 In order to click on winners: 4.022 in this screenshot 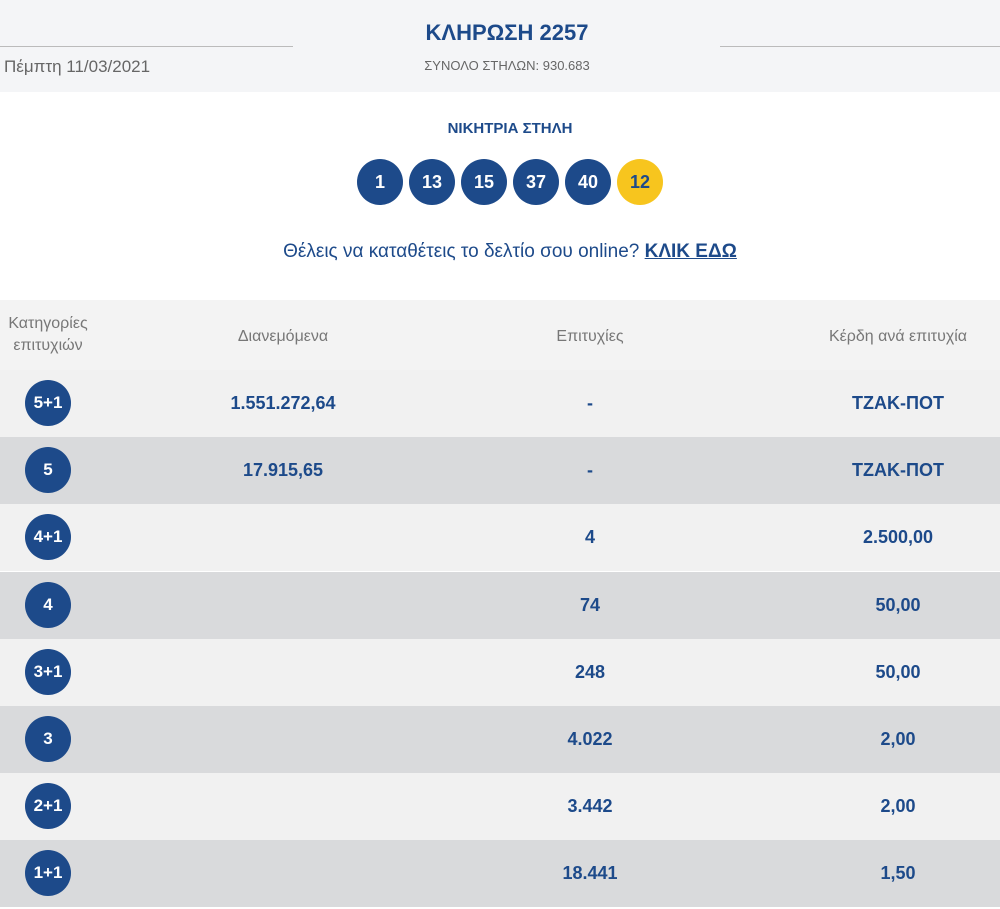, I will do `click(590, 739)`.